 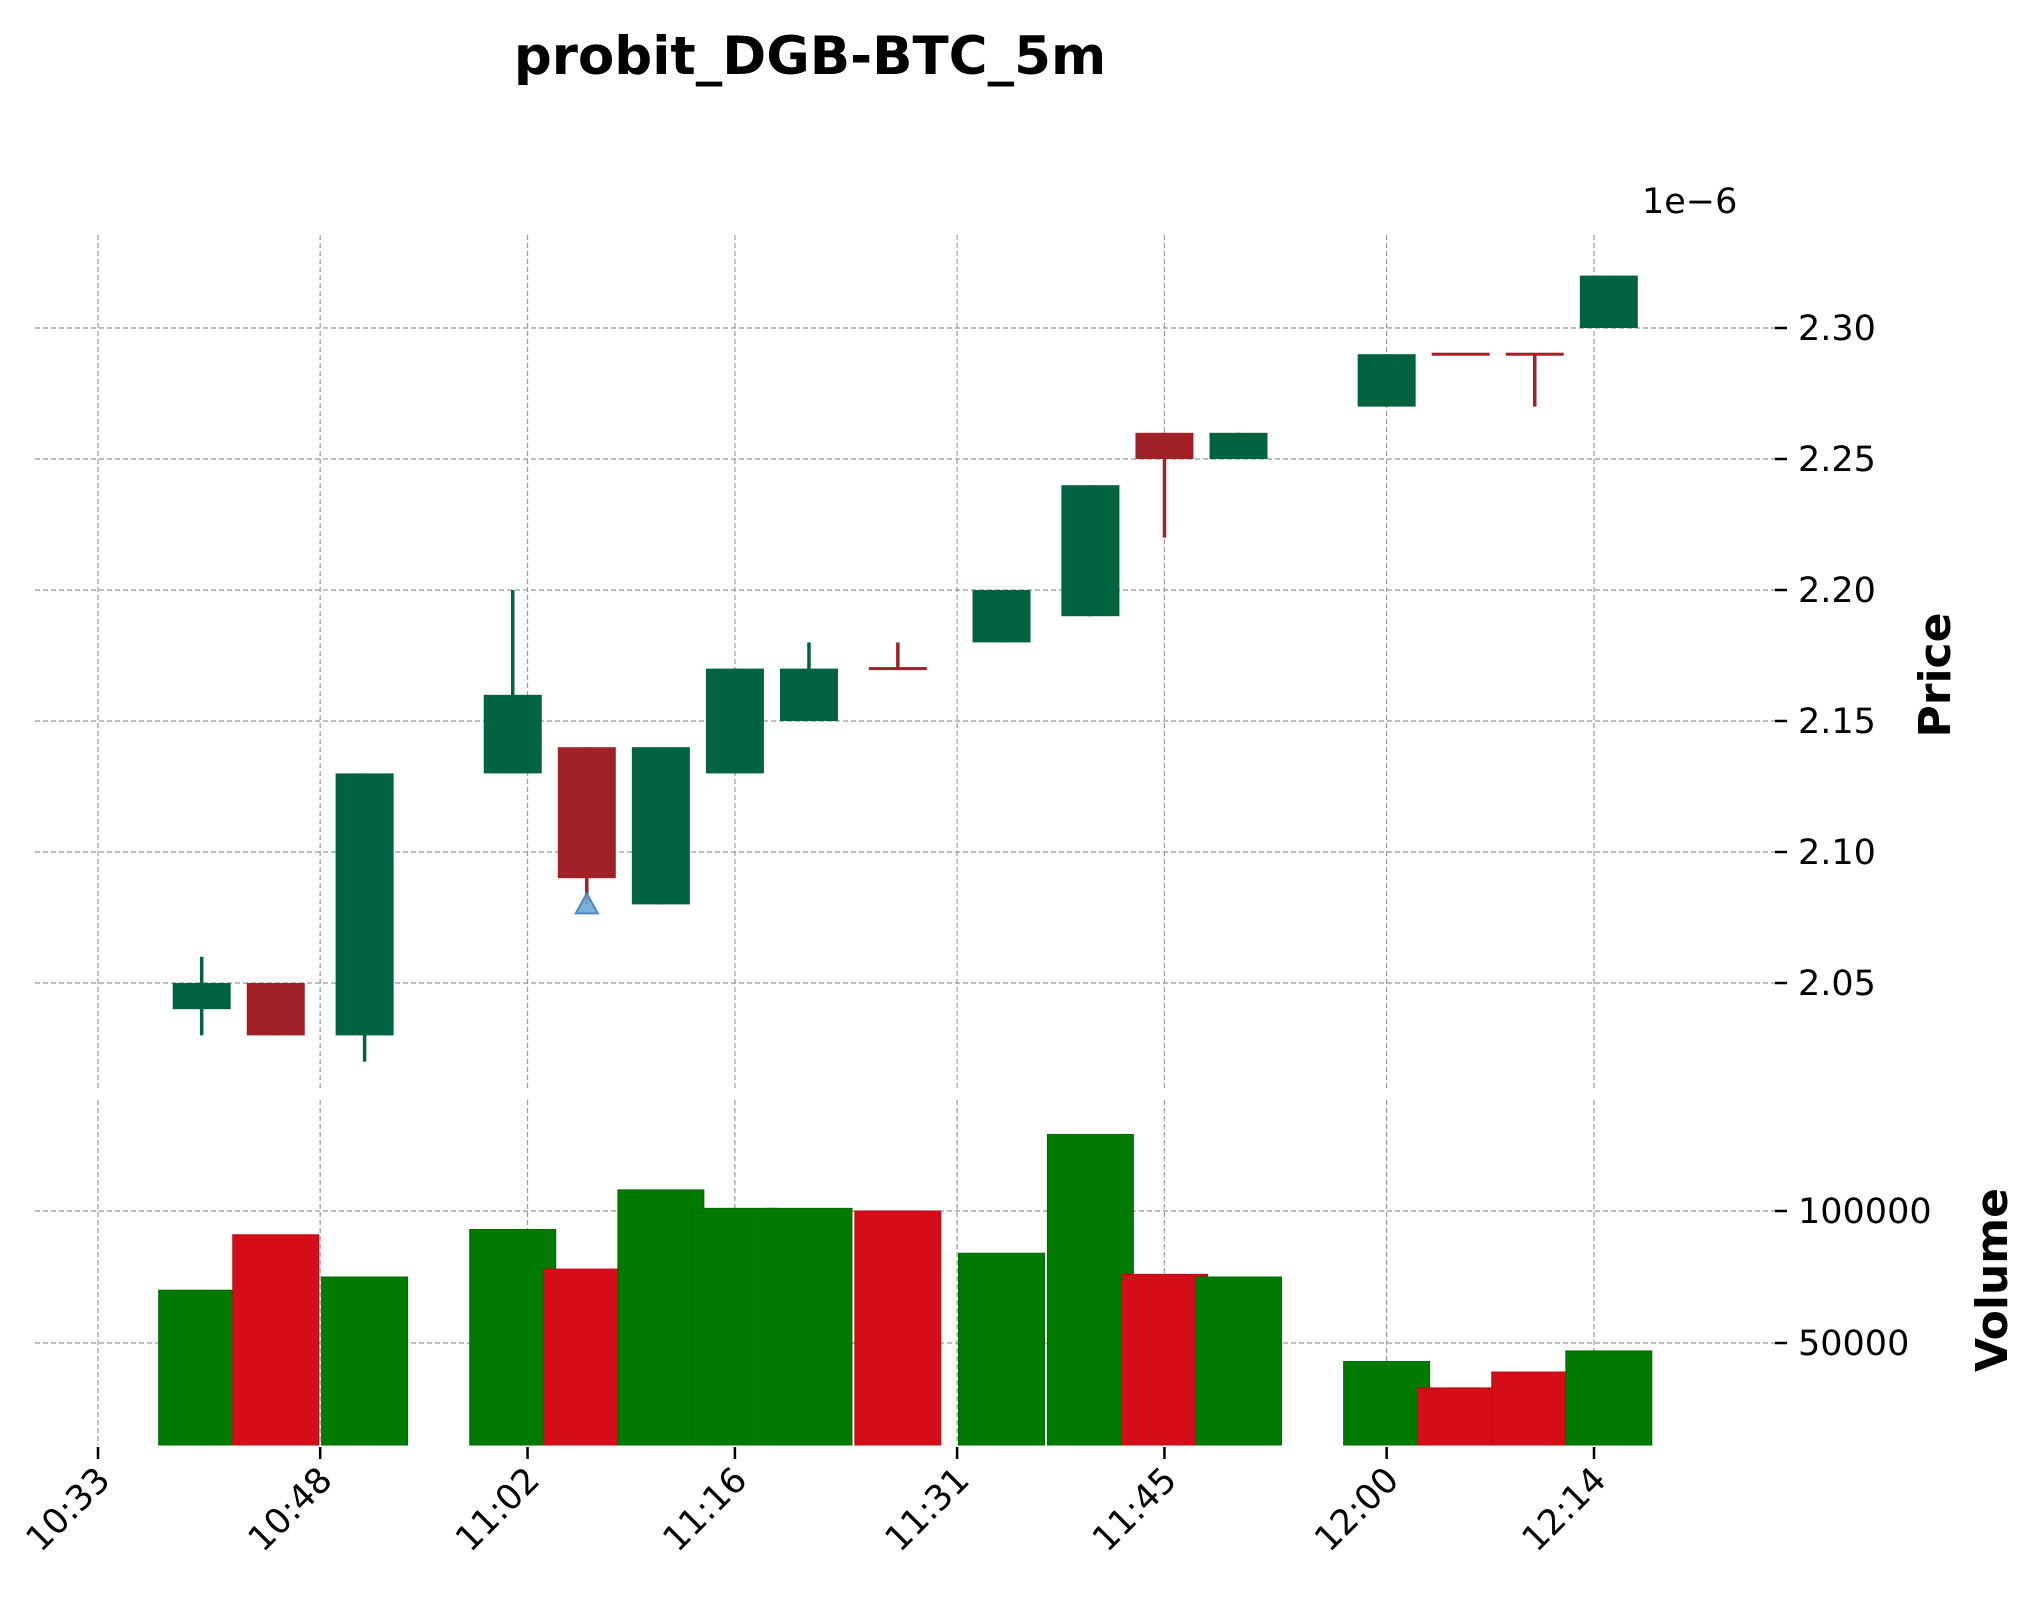 What do you see at coordinates (1837, 591) in the screenshot?
I see `price-tick-label: 2.20` at bounding box center [1837, 591].